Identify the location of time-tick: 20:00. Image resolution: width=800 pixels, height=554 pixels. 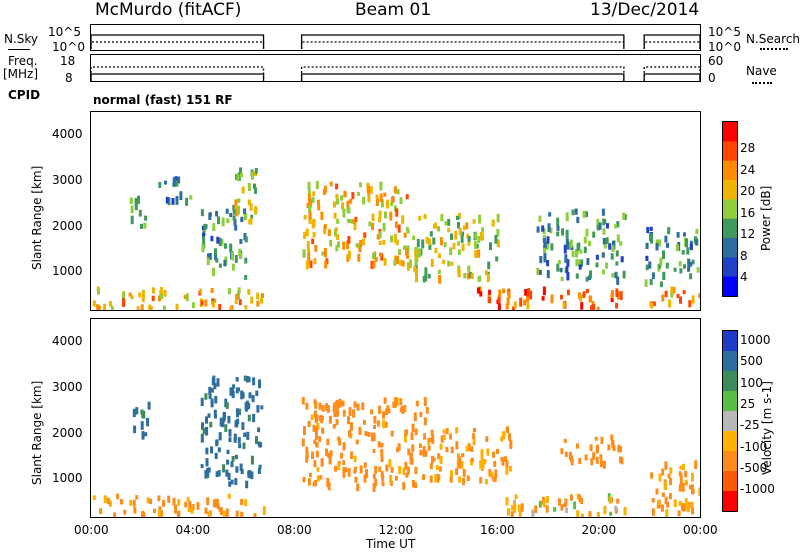
(599, 530).